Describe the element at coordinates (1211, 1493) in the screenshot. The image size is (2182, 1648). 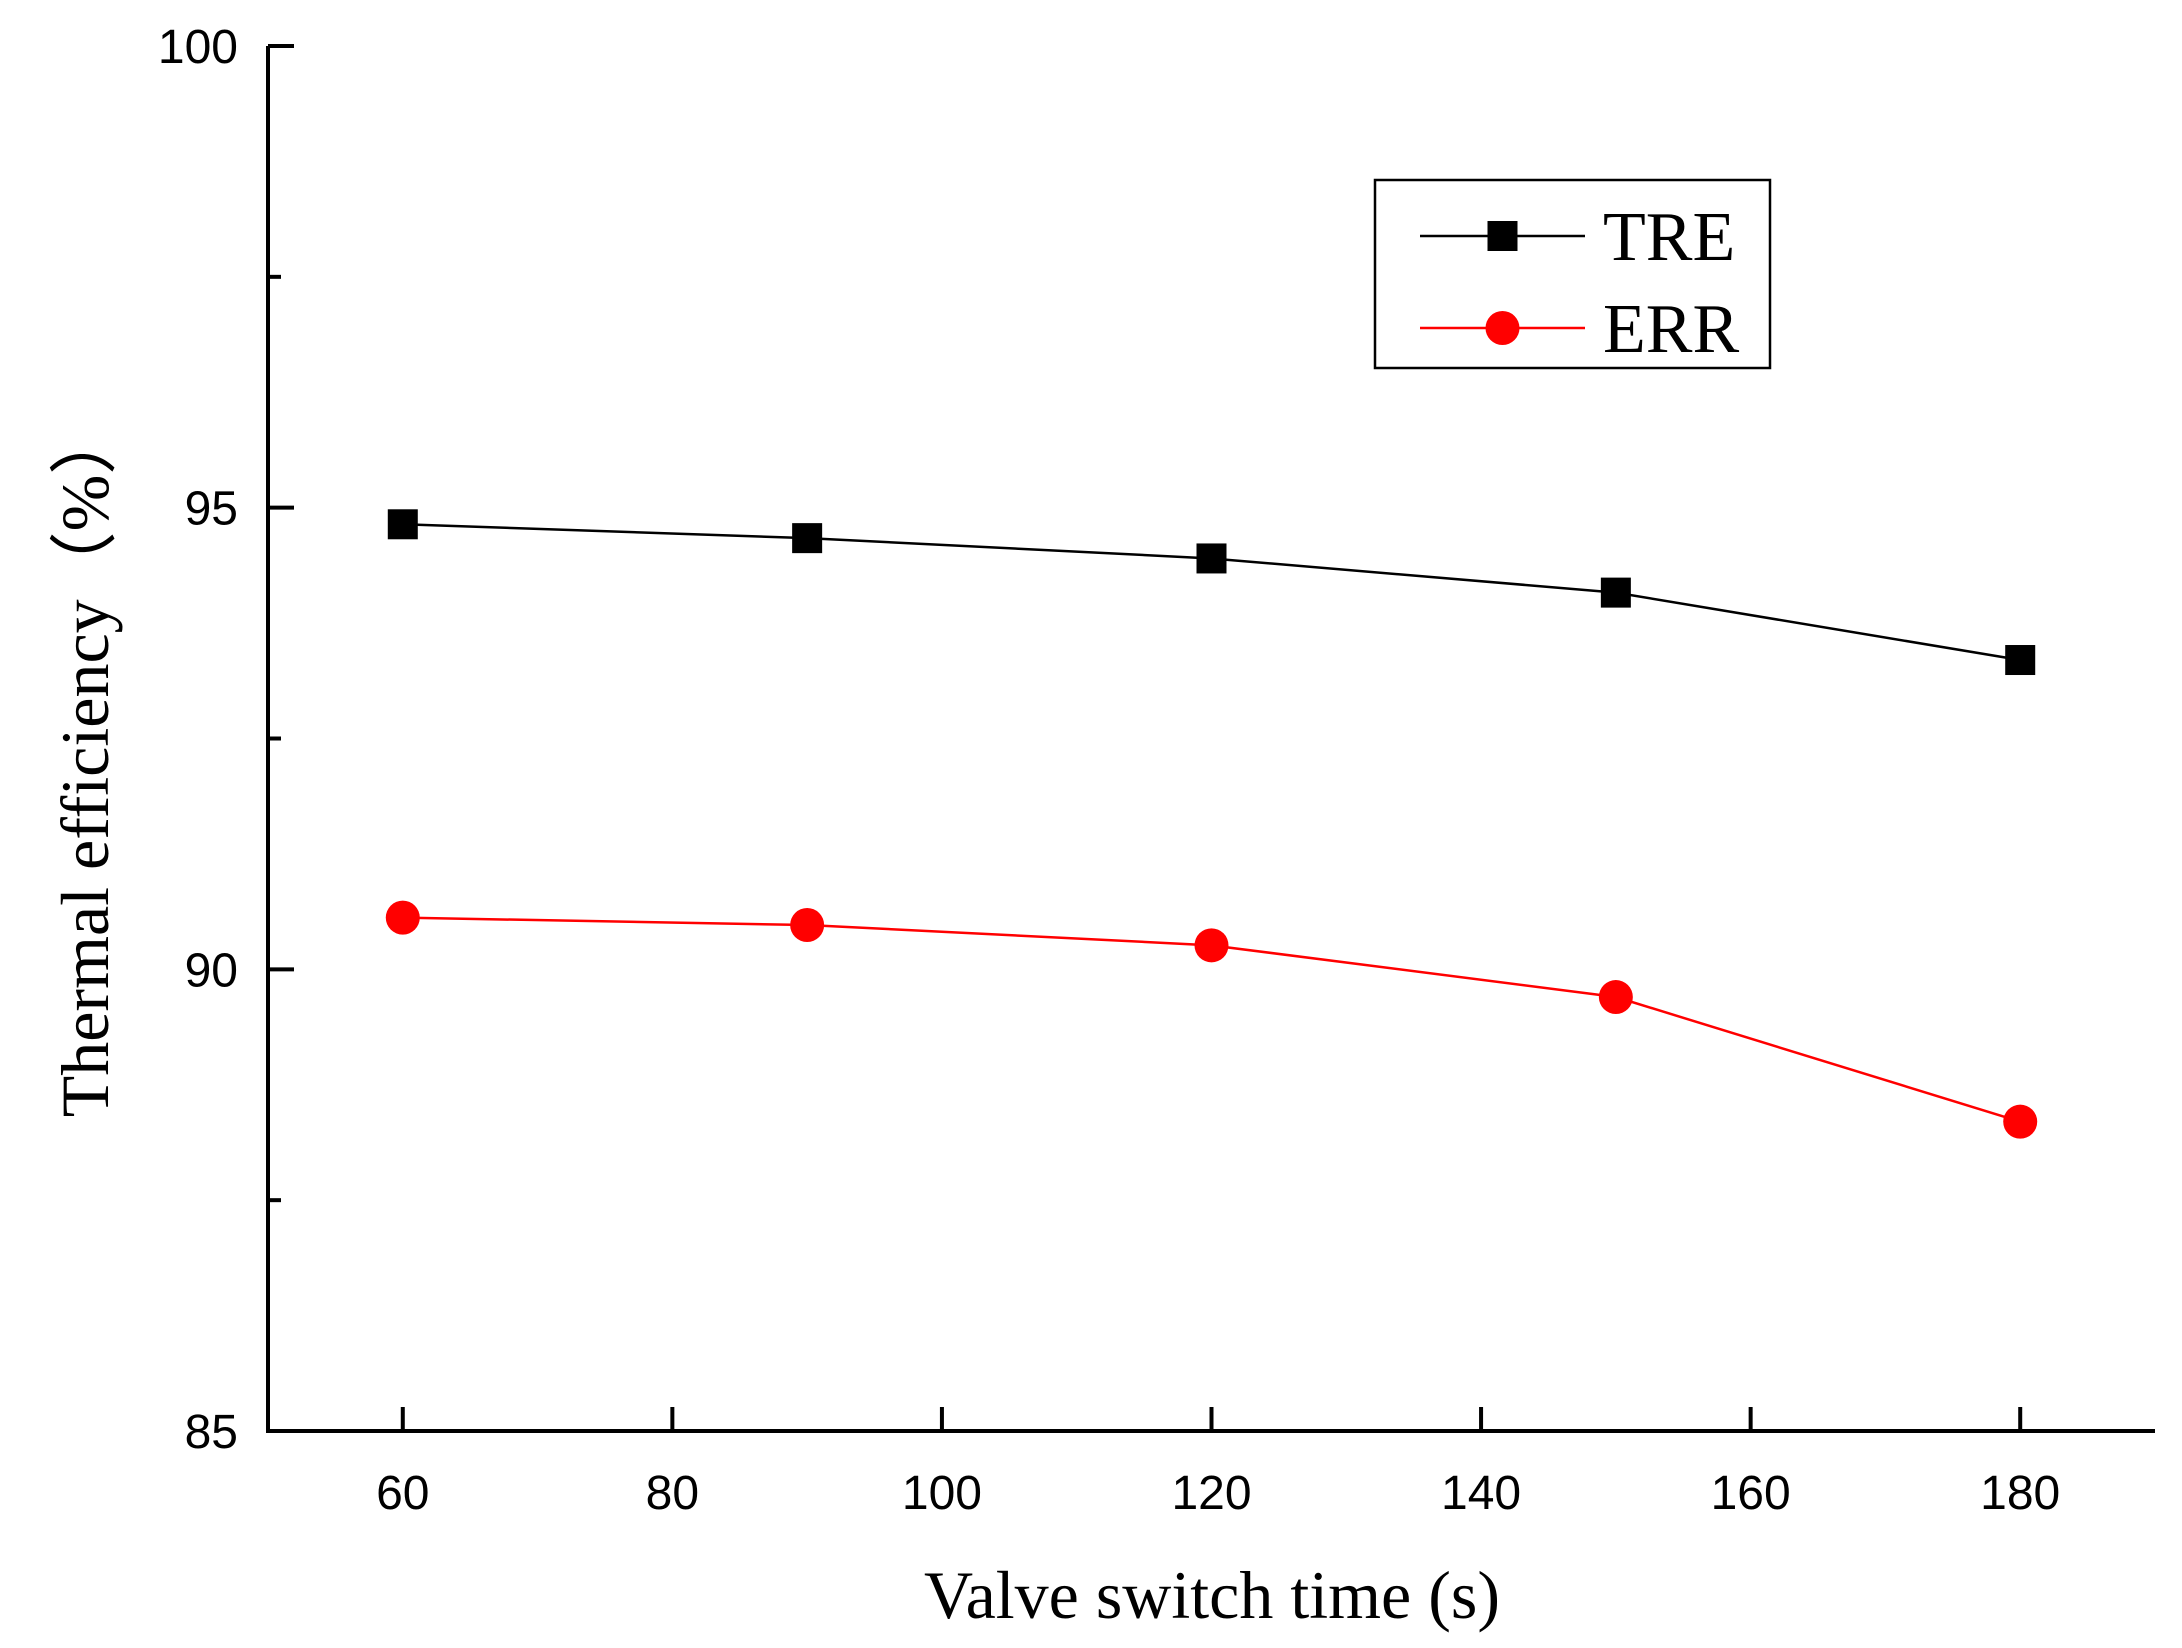
I see `x-tick-label: 120` at that location.